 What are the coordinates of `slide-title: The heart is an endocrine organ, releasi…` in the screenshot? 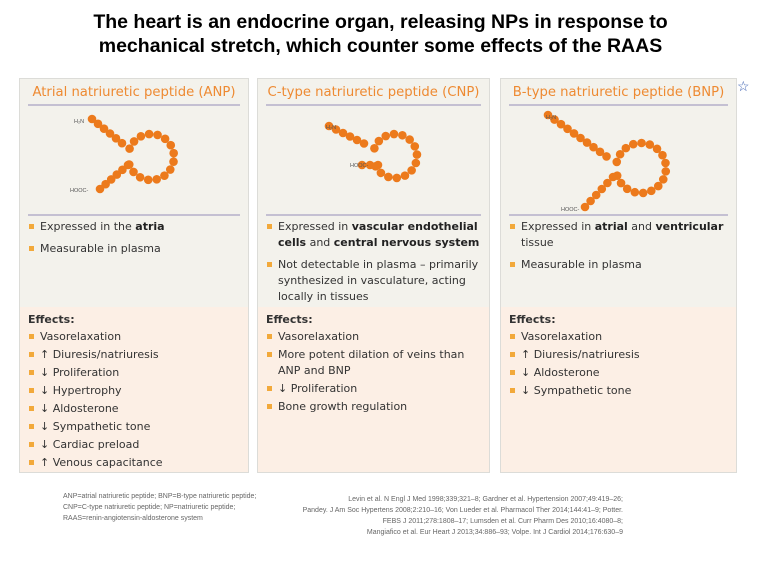 It's located at (380, 34).